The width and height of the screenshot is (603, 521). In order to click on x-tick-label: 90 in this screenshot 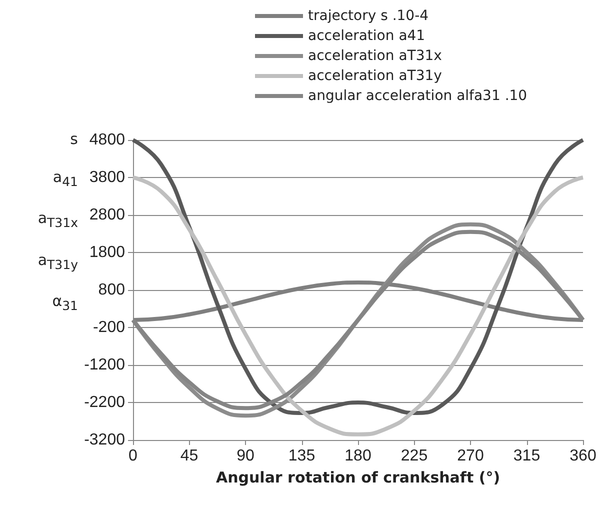, I will do `click(245, 456)`.